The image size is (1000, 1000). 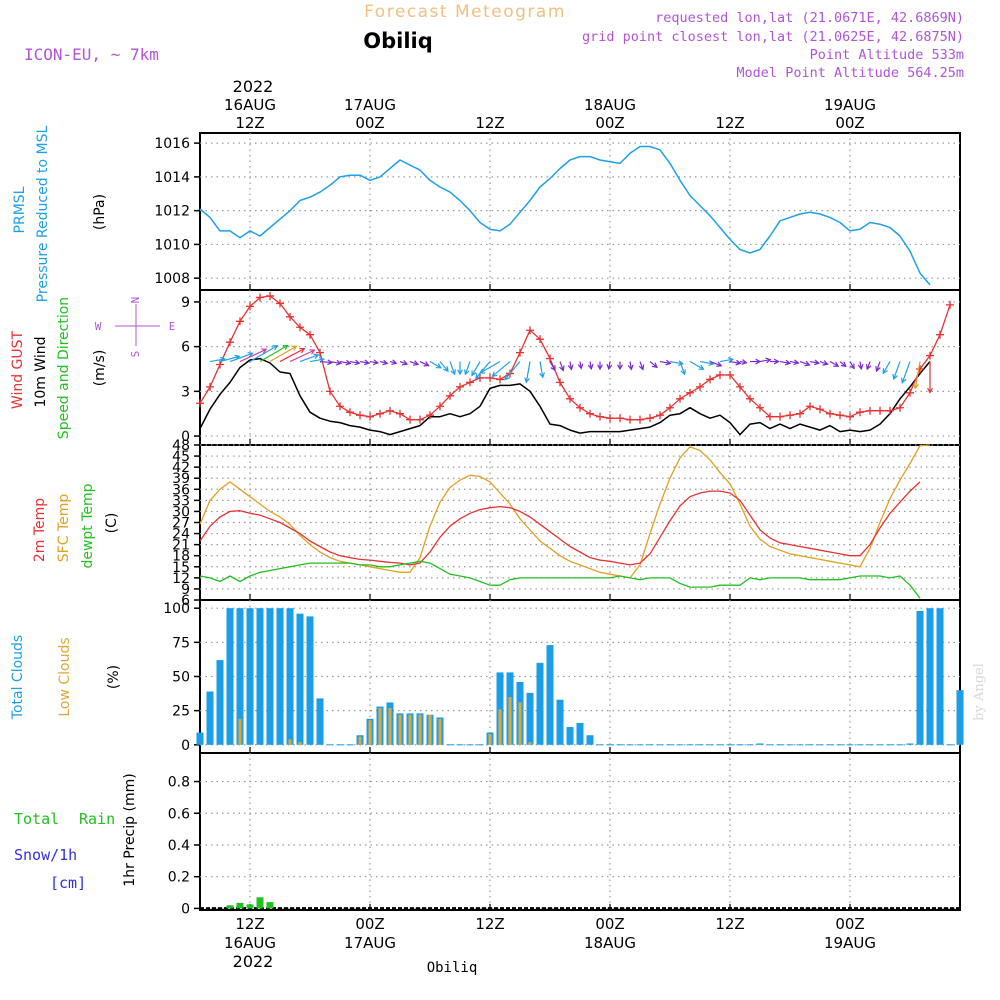 I want to click on precip-legend: Total Rain Snow/1h [cm] 1hr Precip (mm), so click(x=76, y=832).